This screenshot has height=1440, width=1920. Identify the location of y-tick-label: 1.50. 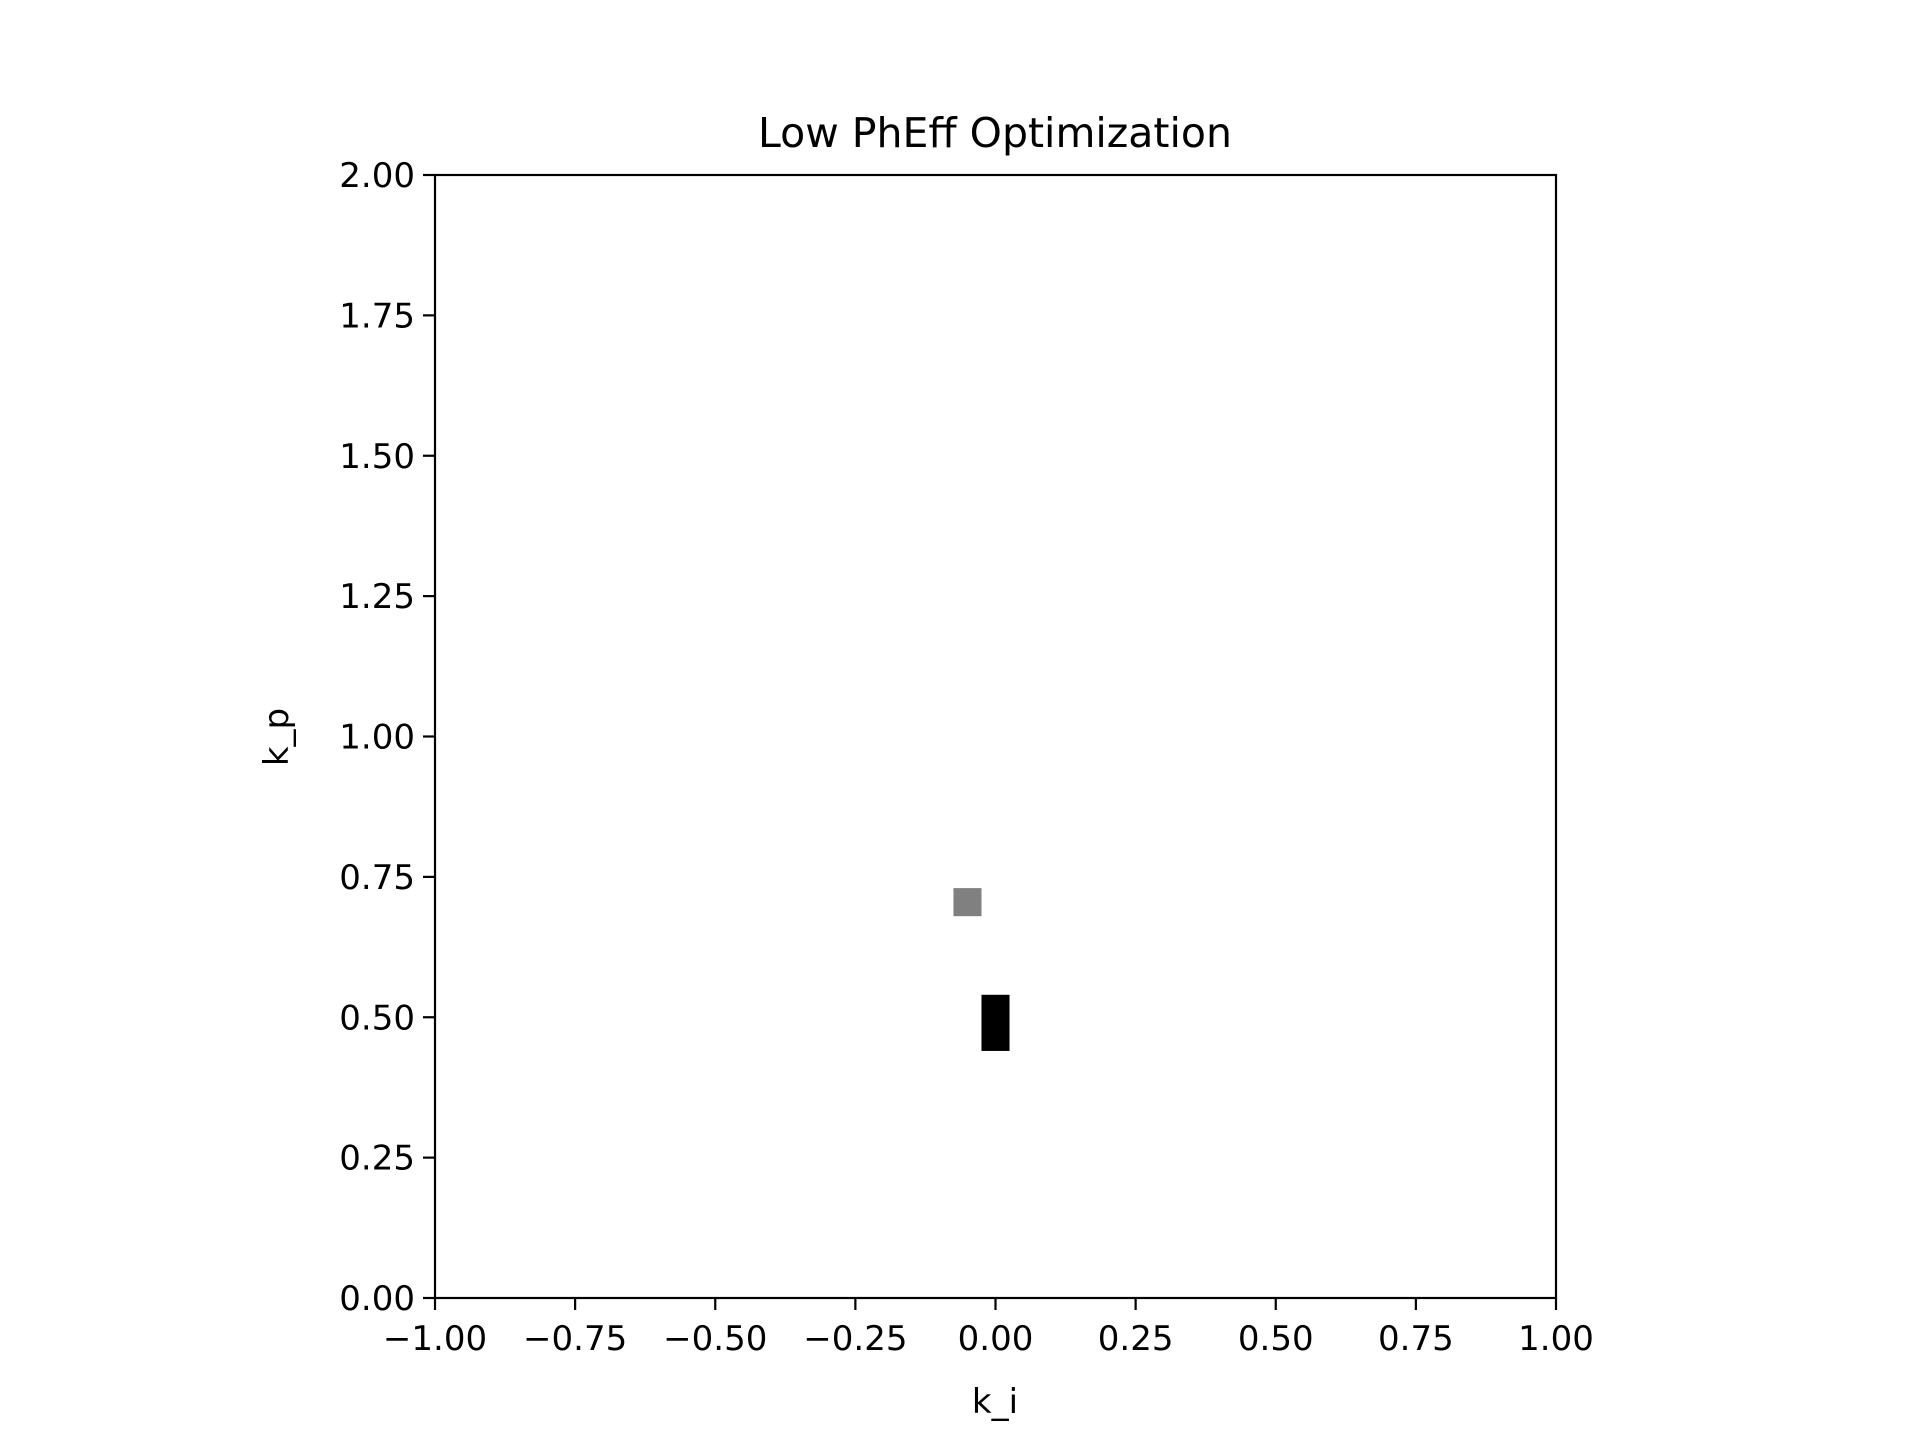
(377, 457).